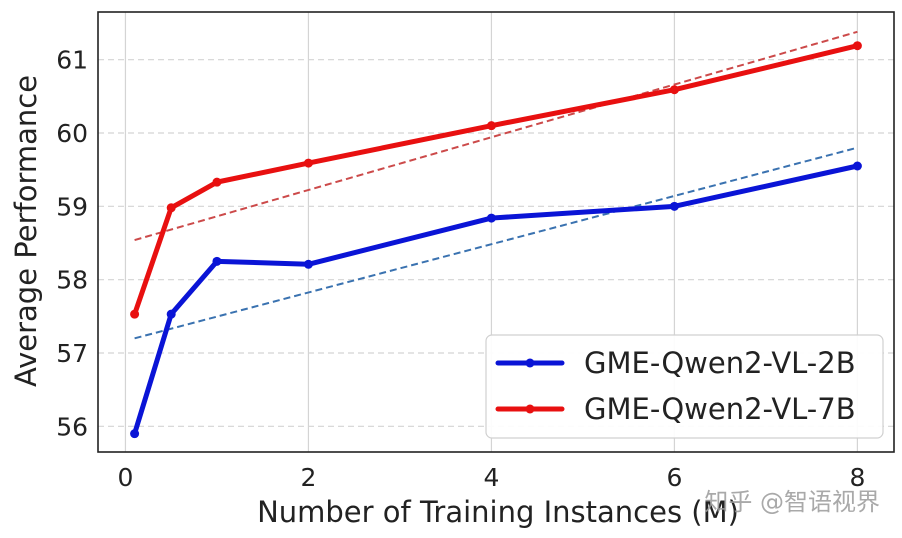  What do you see at coordinates (72, 133) in the screenshot?
I see `y-tick-label: 60` at bounding box center [72, 133].